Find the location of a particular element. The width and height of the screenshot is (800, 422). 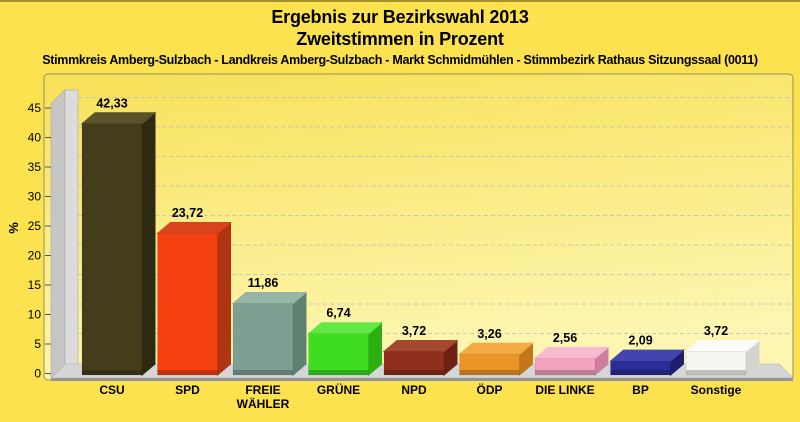

category-label-gr-ne: GRÜNE is located at coordinates (338, 389).